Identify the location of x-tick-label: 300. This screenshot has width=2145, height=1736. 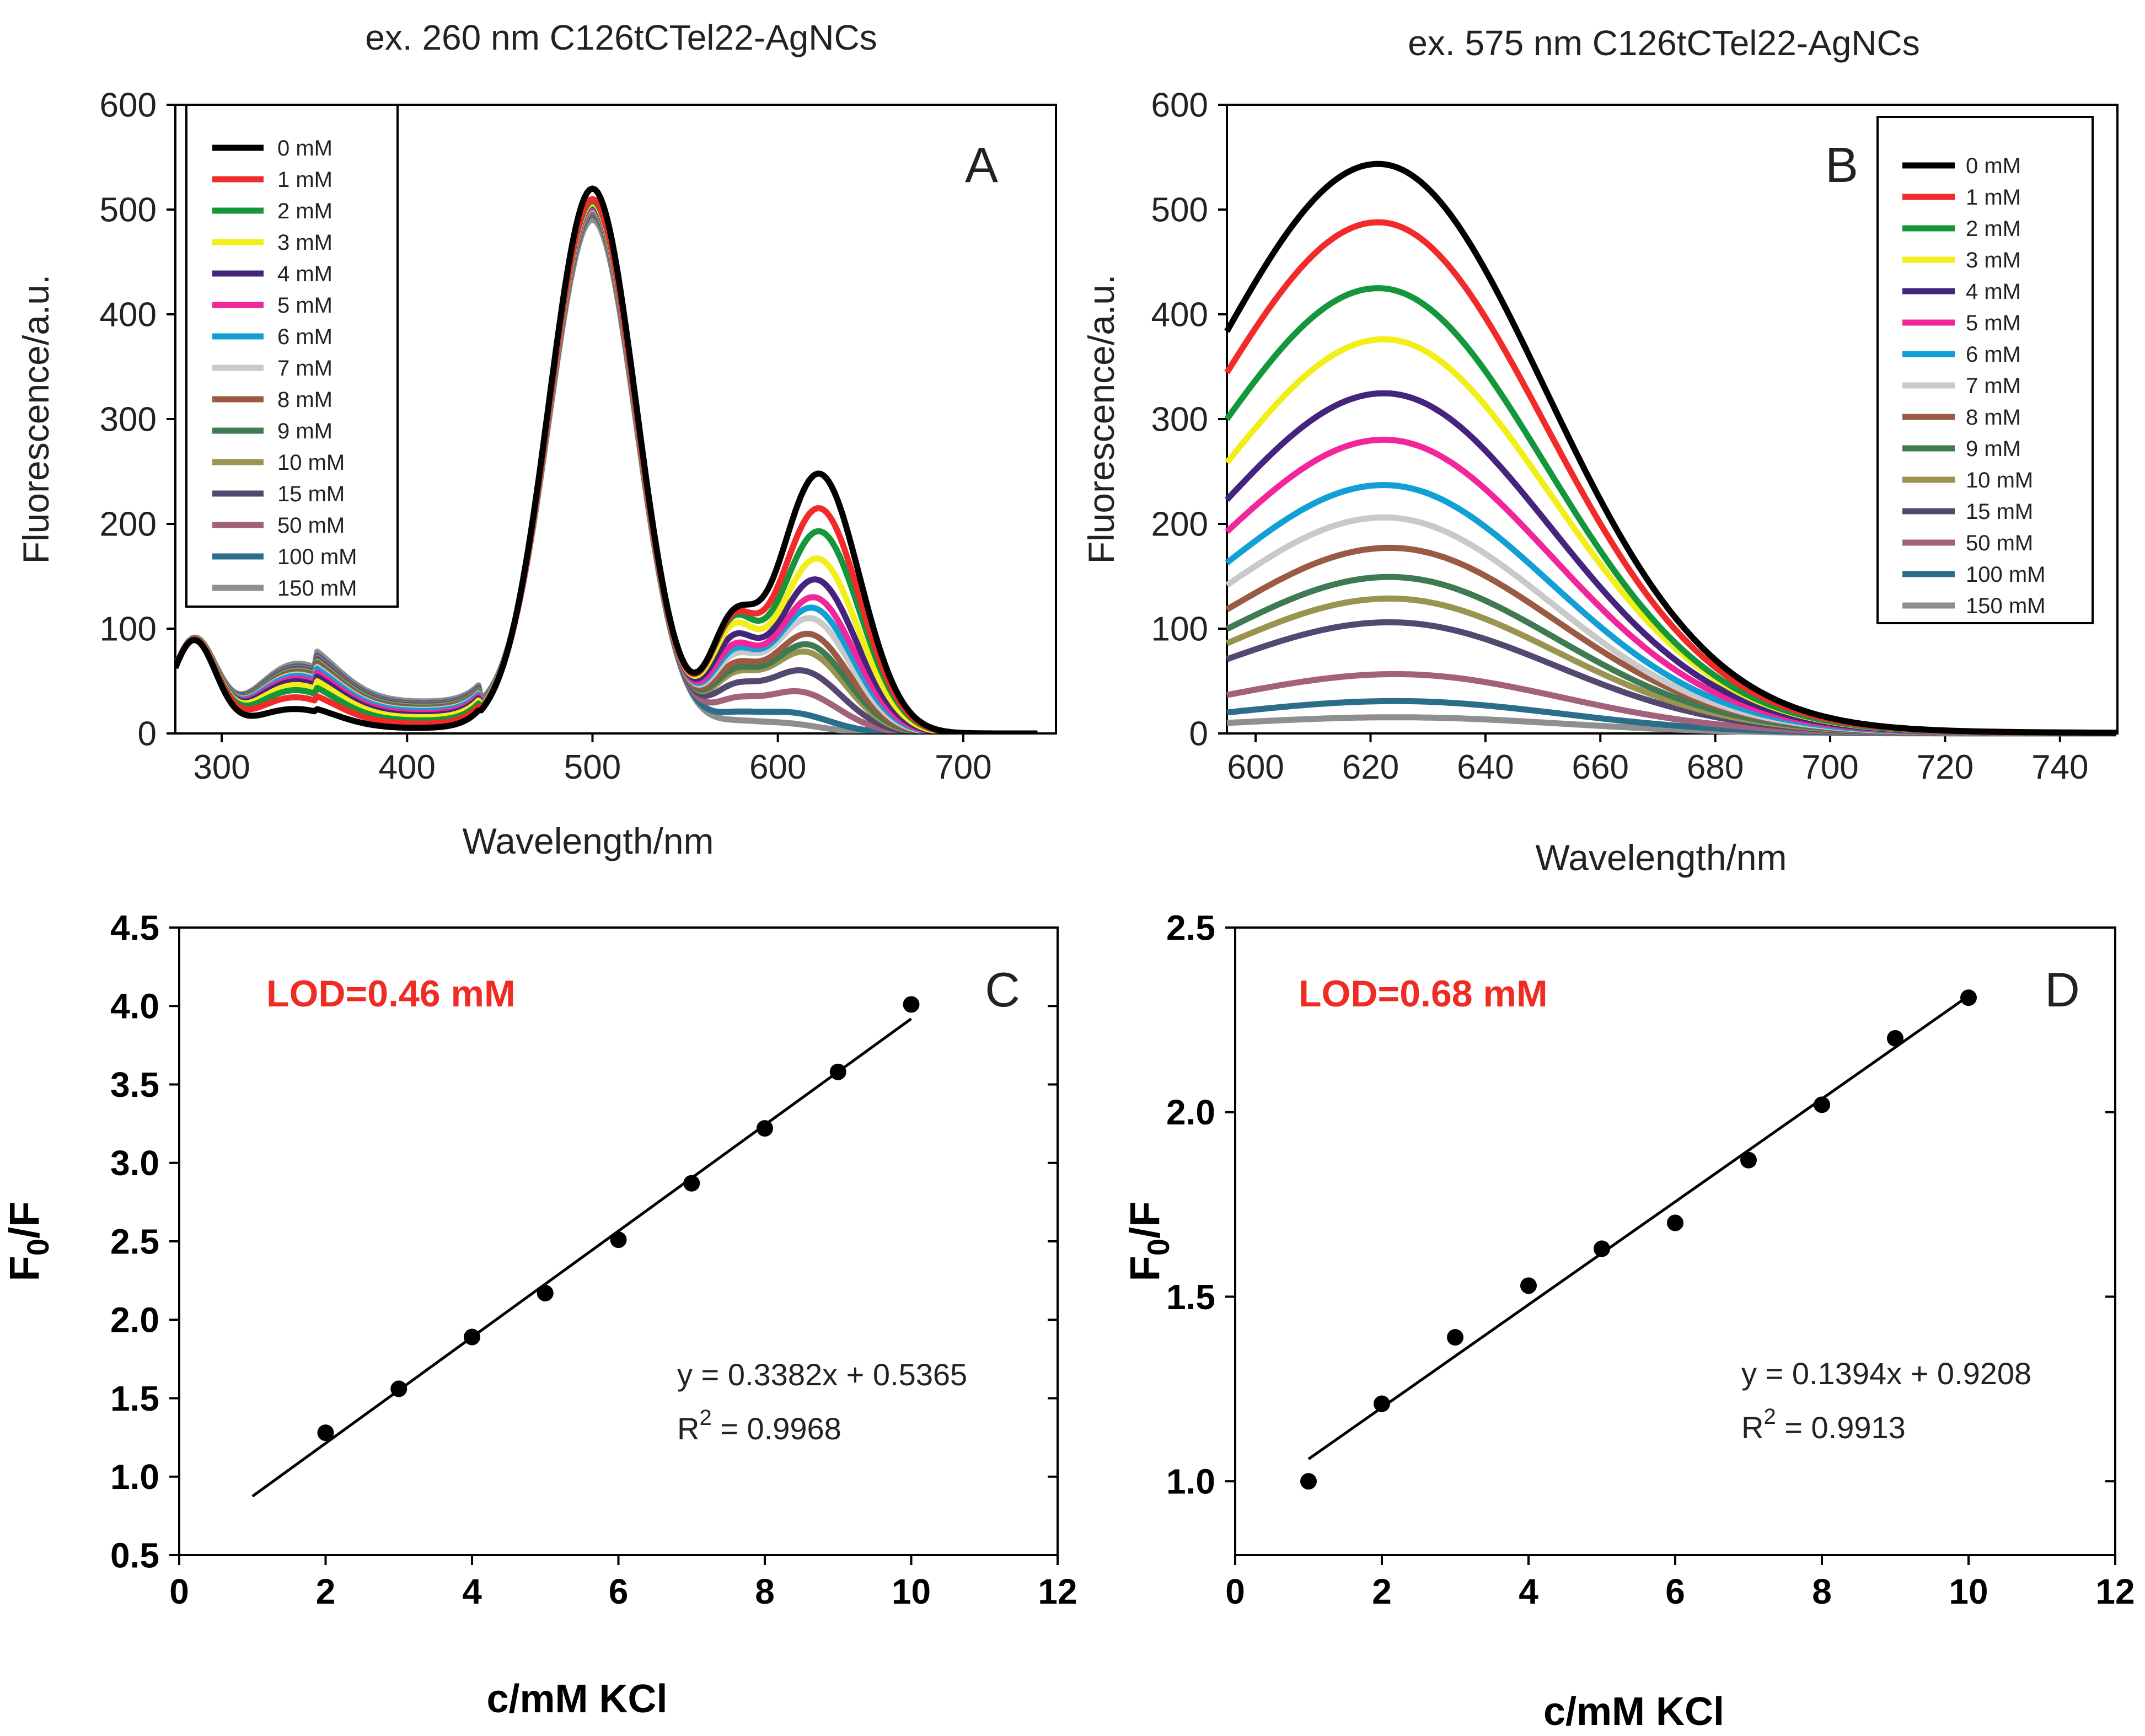
(221, 767).